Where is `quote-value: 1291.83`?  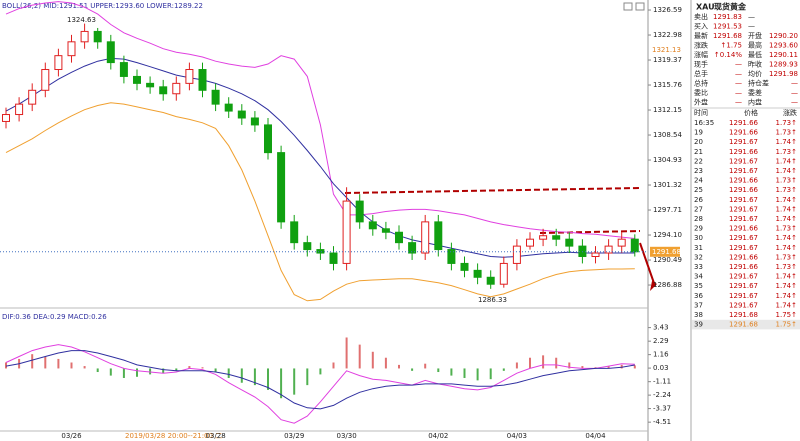
quote-value: 1291.83 is located at coordinates (727, 17).